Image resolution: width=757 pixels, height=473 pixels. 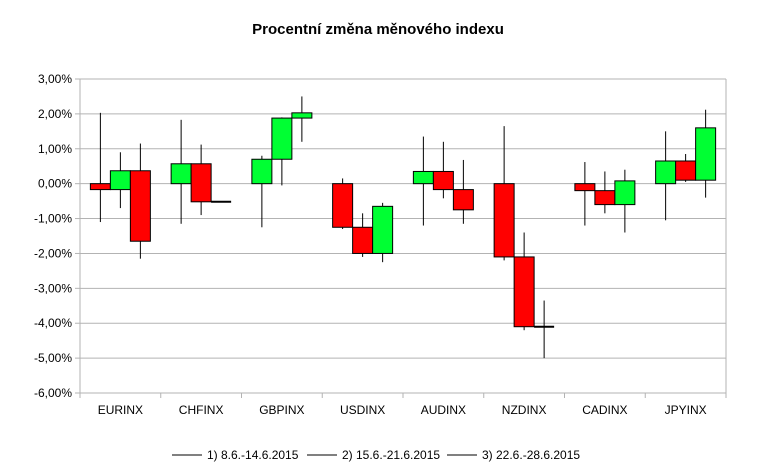 What do you see at coordinates (281, 410) in the screenshot?
I see `x-tick-label: GBPINX` at bounding box center [281, 410].